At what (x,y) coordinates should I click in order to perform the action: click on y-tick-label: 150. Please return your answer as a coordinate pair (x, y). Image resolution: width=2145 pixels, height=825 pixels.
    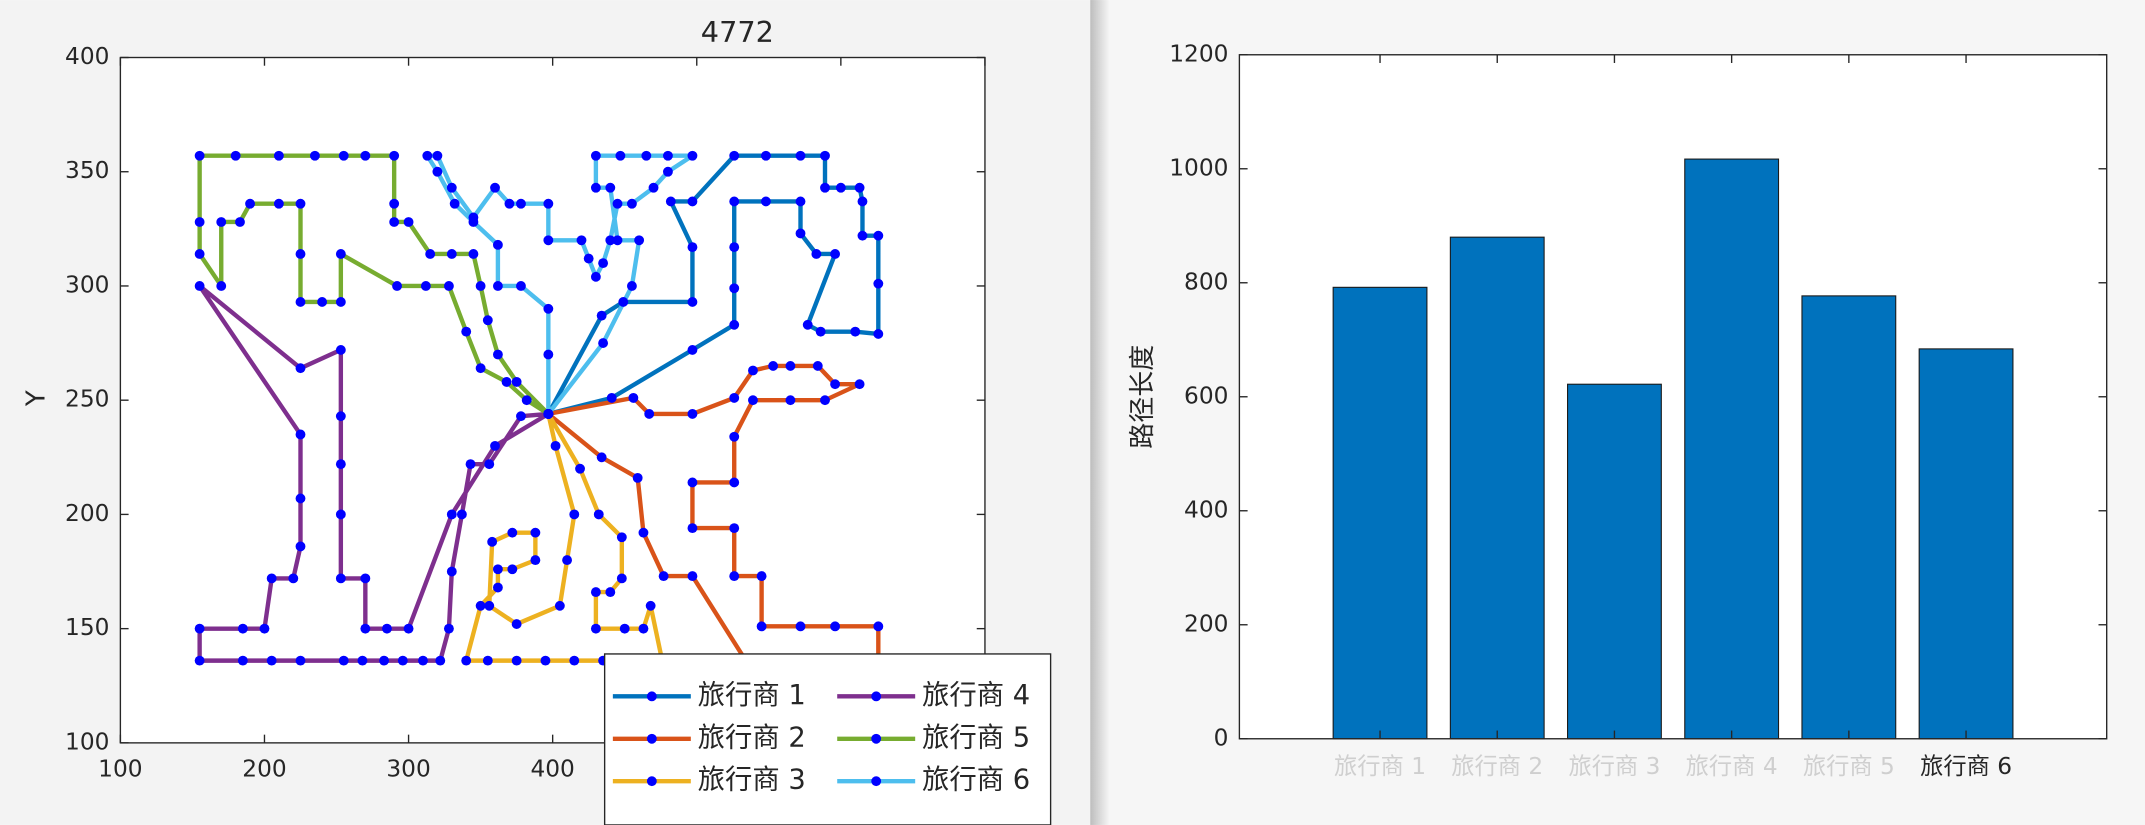
    Looking at the image, I should click on (87, 627).